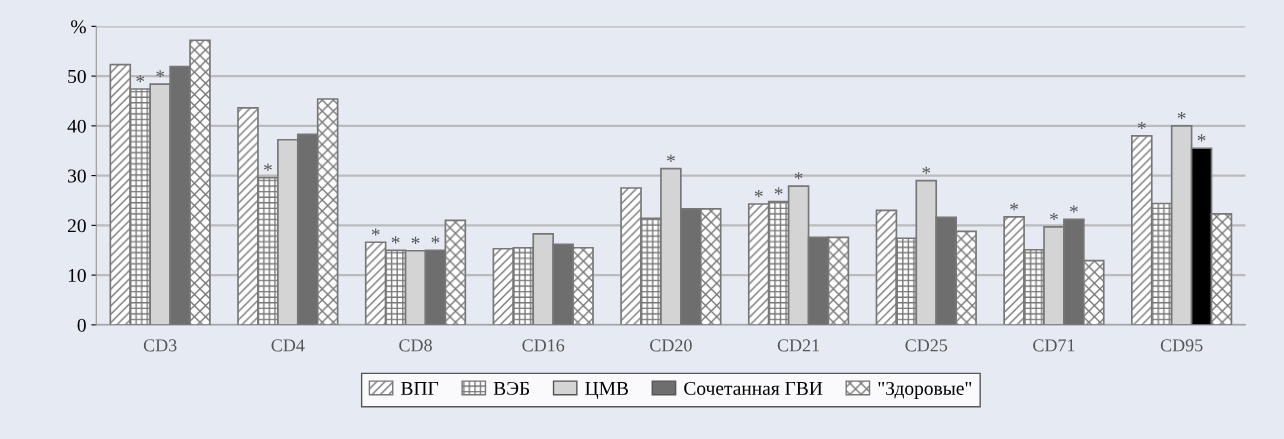 Image resolution: width=1284 pixels, height=439 pixels. I want to click on x-tick-label: CD71, so click(1054, 345).